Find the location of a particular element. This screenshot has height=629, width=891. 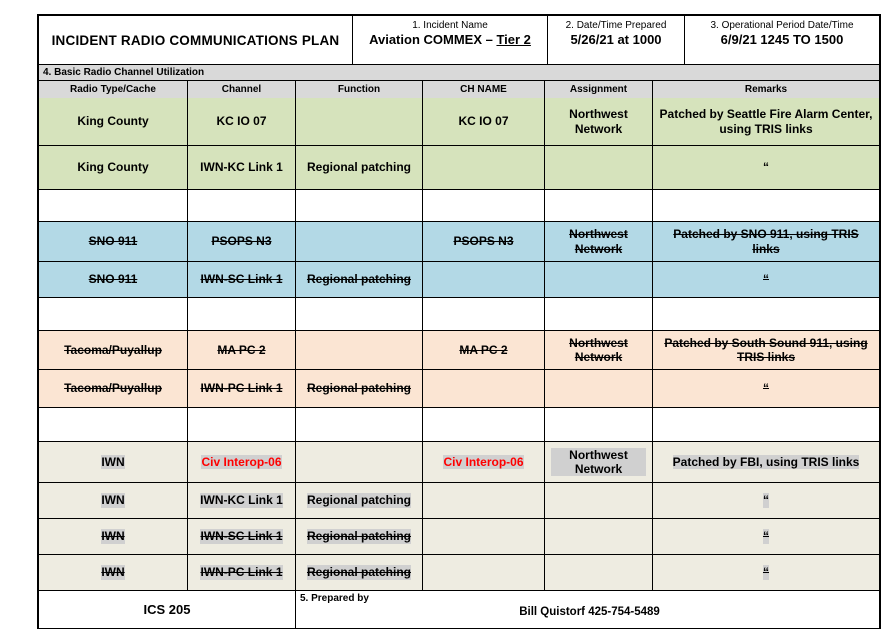

column-header: Remarks is located at coordinates (765, 89).